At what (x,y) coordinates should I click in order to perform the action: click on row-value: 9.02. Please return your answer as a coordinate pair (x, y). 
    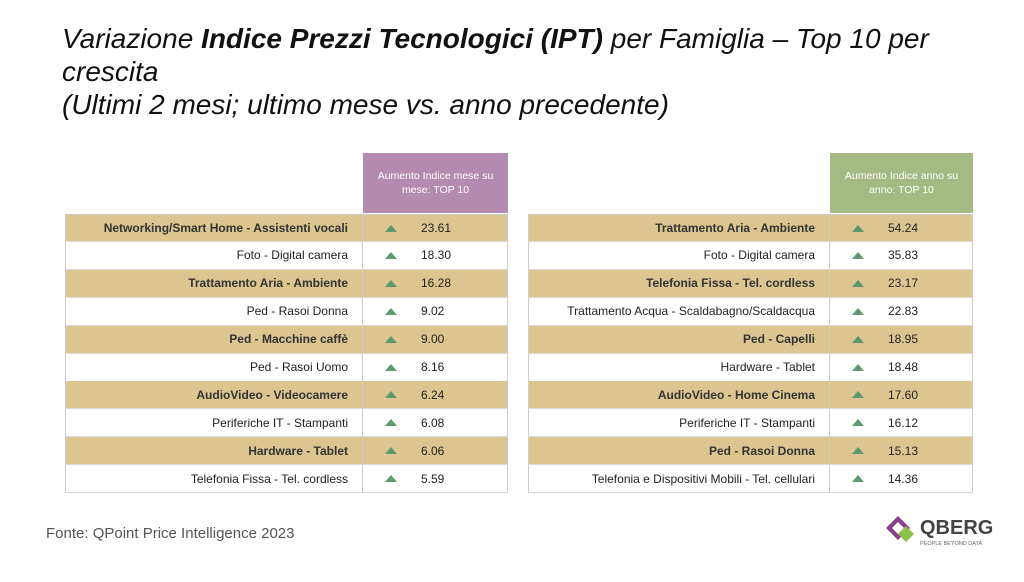
    Looking at the image, I should click on (435, 311).